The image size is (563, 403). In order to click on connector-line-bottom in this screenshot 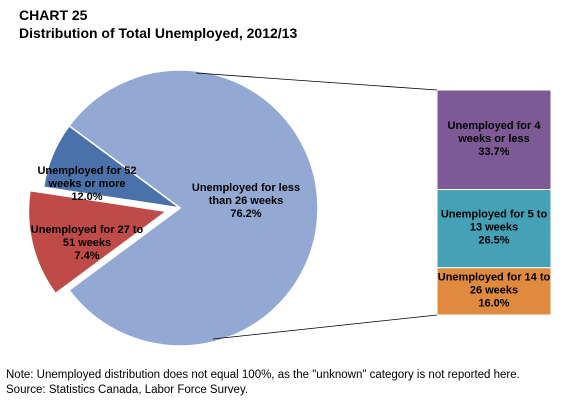, I will do `click(325, 327)`.